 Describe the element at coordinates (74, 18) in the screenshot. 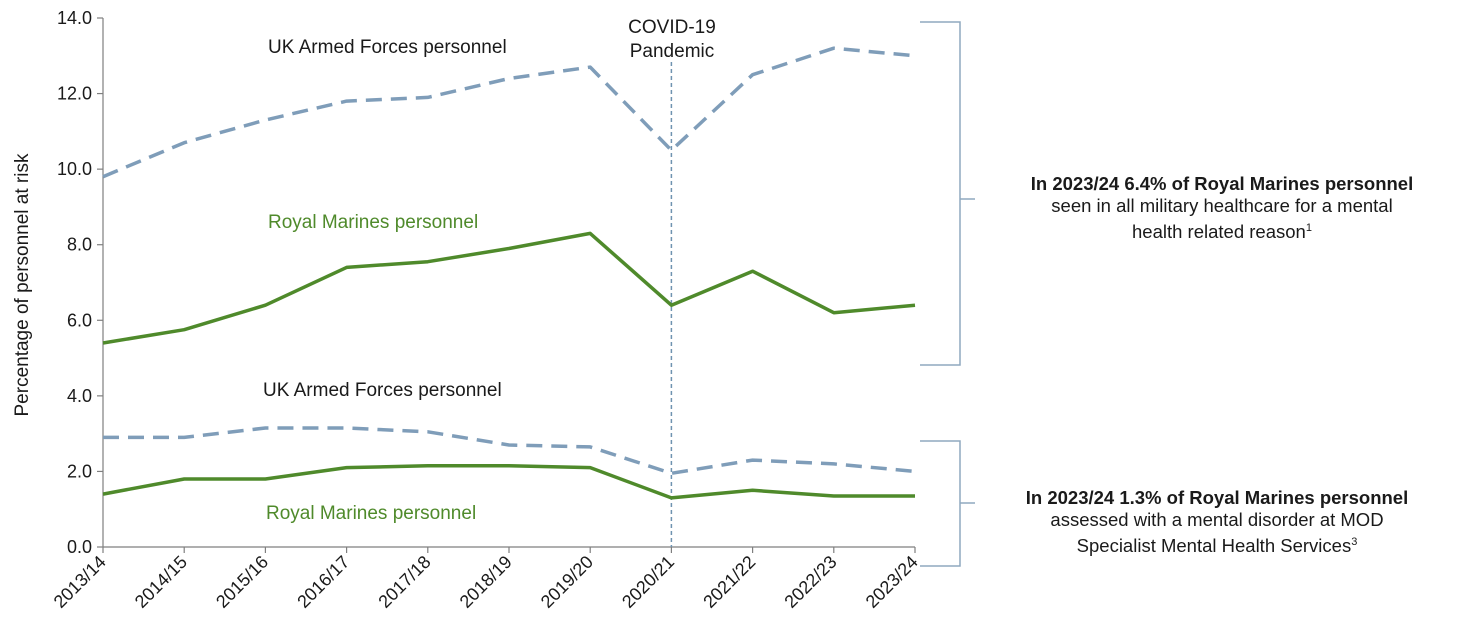

I see `y-tick-label: 14.0` at that location.